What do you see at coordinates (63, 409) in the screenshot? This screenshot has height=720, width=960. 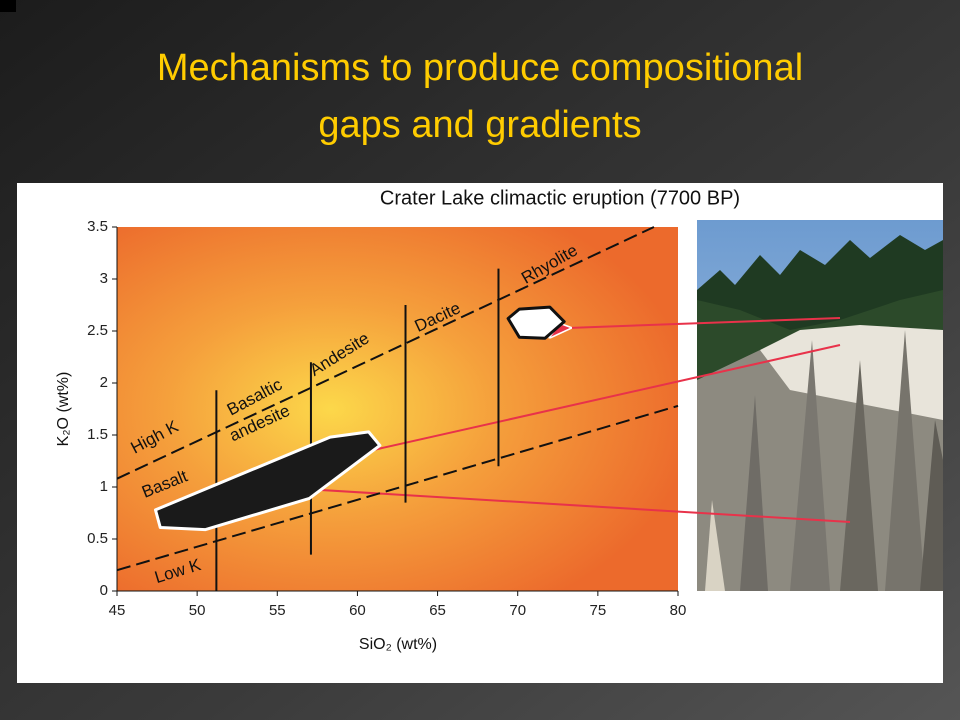 I see `y-axis-label: K₂O (wt%)` at bounding box center [63, 409].